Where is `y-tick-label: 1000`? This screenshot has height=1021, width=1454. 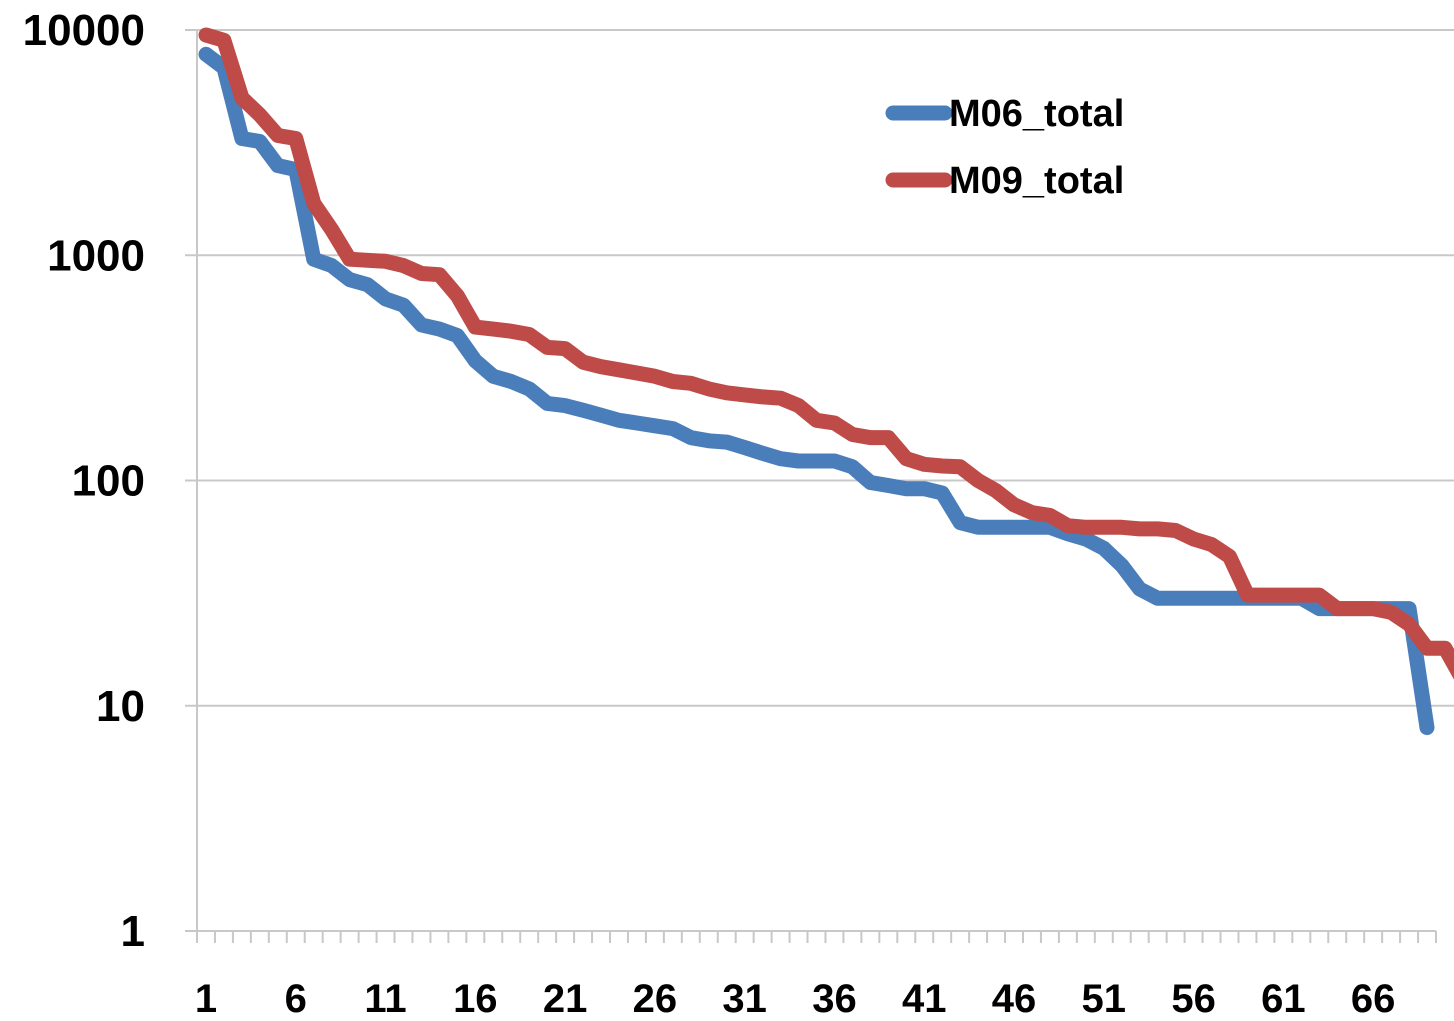
y-tick-label: 1000 is located at coordinates (96, 255).